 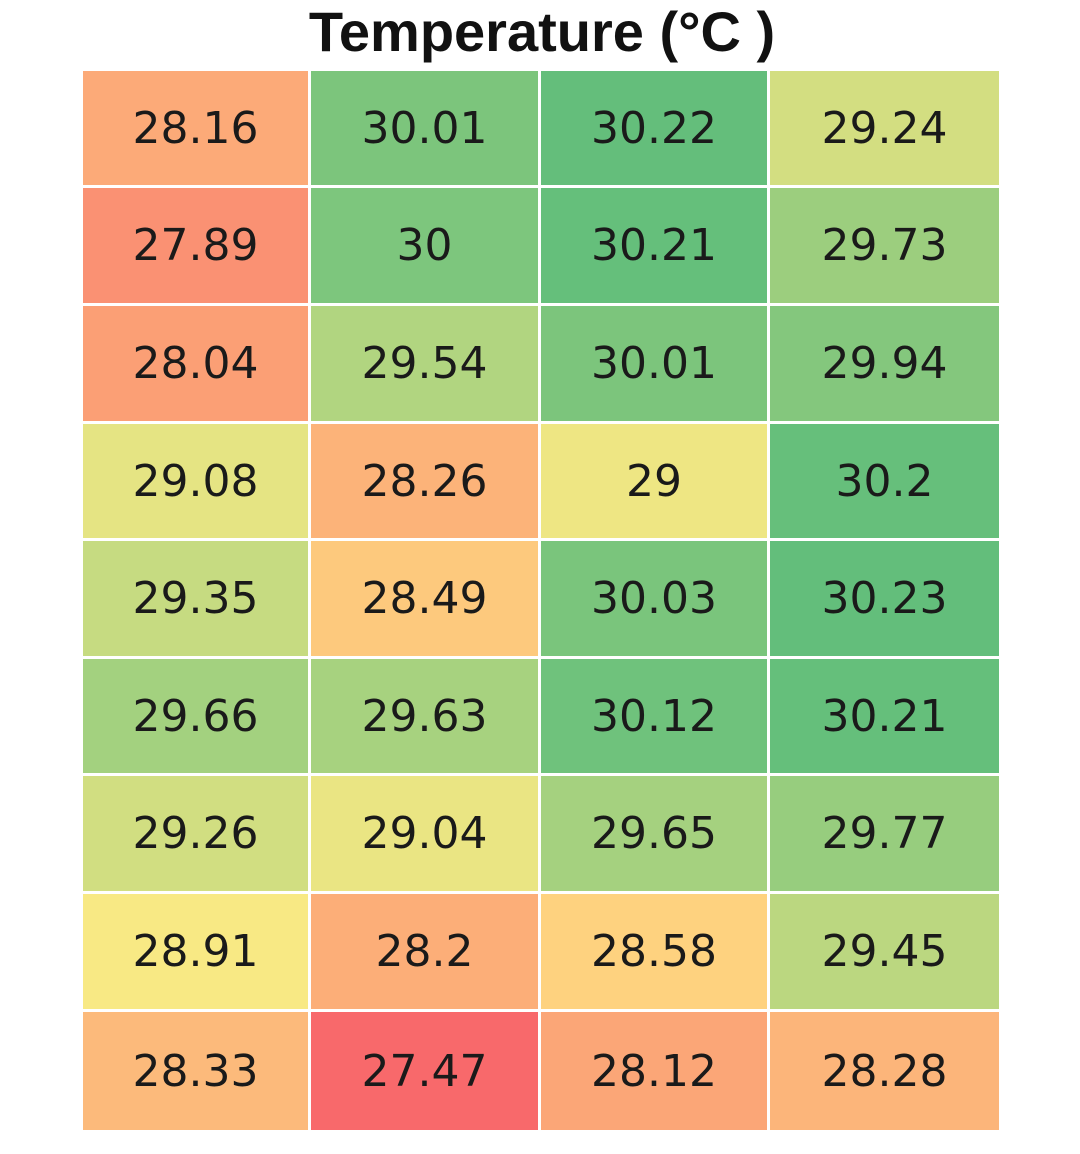 What do you see at coordinates (654, 951) in the screenshot?
I see `heatmap-cell: 28.58` at bounding box center [654, 951].